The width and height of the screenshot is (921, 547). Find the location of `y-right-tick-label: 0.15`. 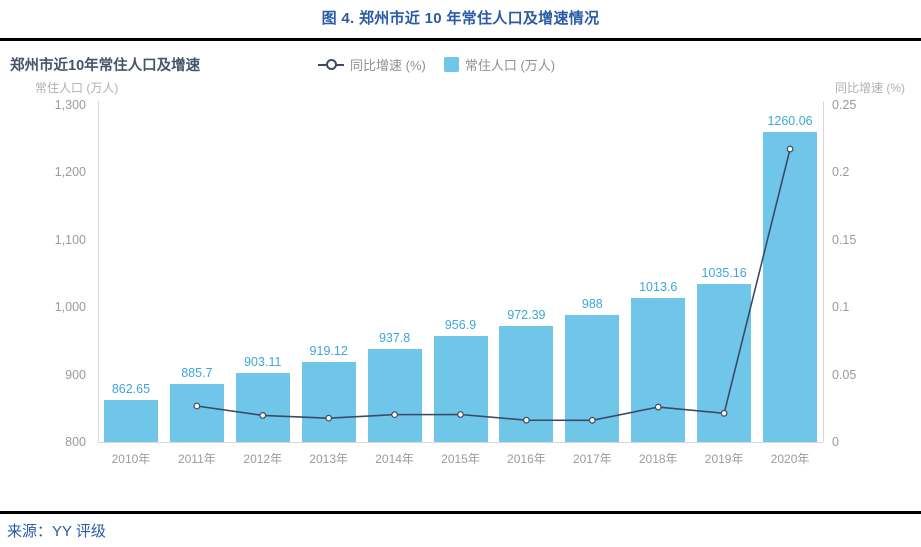

y-right-tick-label: 0.15 is located at coordinates (844, 239).